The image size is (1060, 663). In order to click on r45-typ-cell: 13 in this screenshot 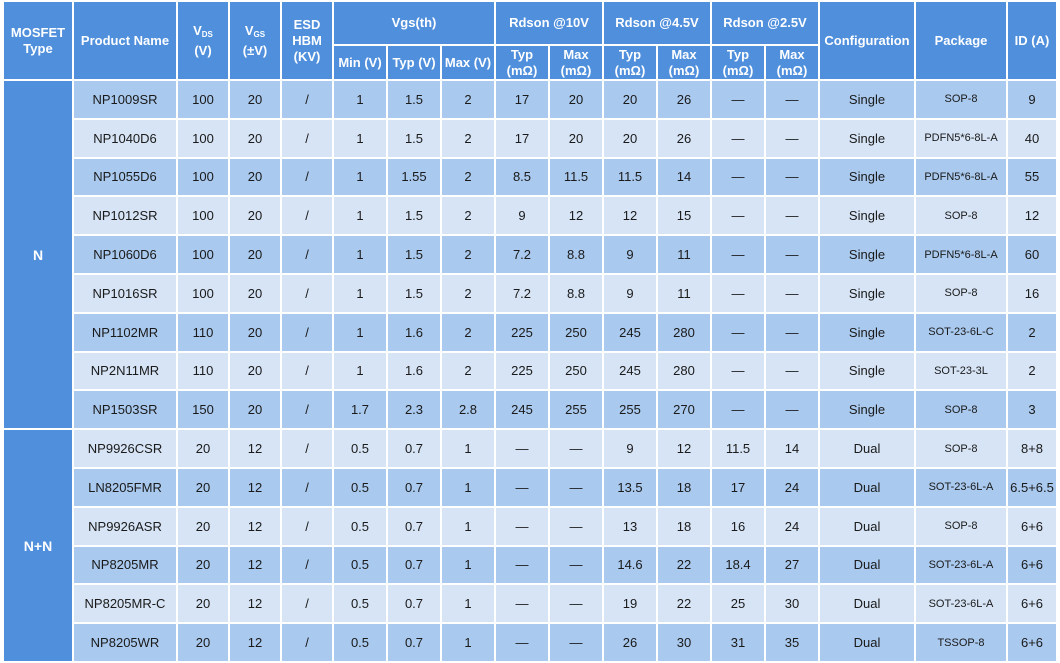, I will do `click(630, 526)`.